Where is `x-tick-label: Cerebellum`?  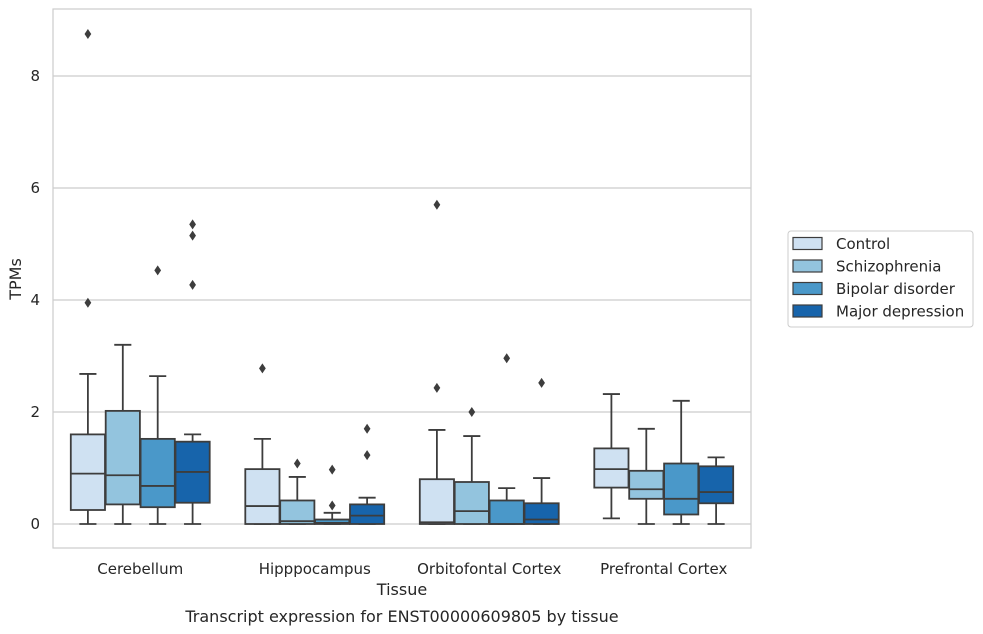 x-tick-label: Cerebellum is located at coordinates (140, 569).